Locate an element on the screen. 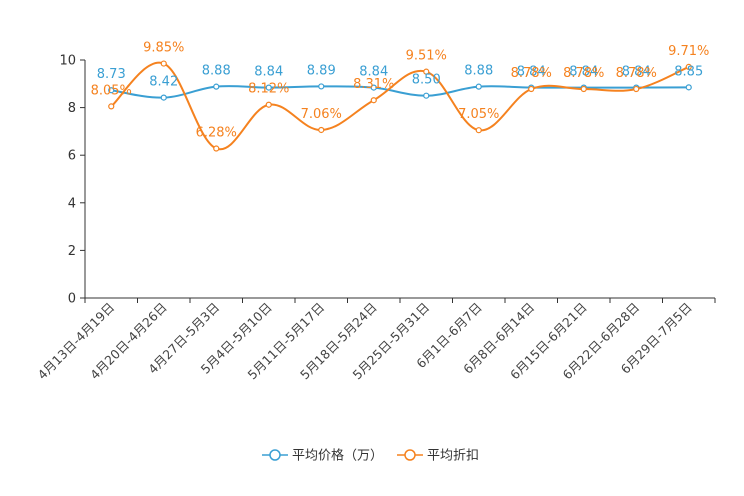 Image resolution: width=744 pixels, height=496 pixels. data-label: 8.85 is located at coordinates (688, 71).